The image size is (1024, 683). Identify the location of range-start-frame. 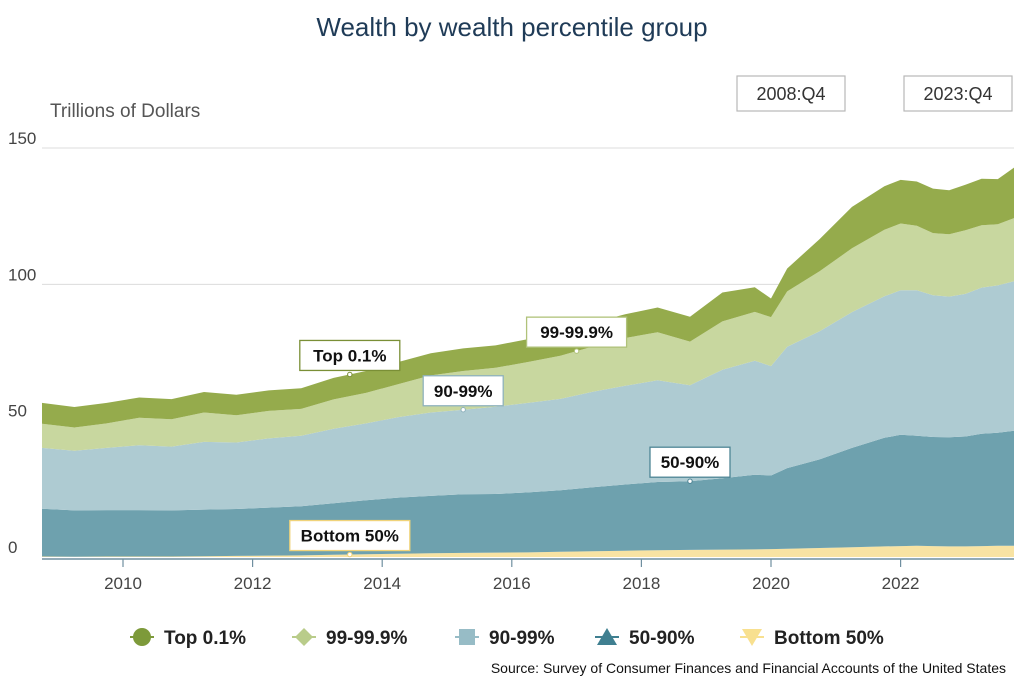
(791, 93).